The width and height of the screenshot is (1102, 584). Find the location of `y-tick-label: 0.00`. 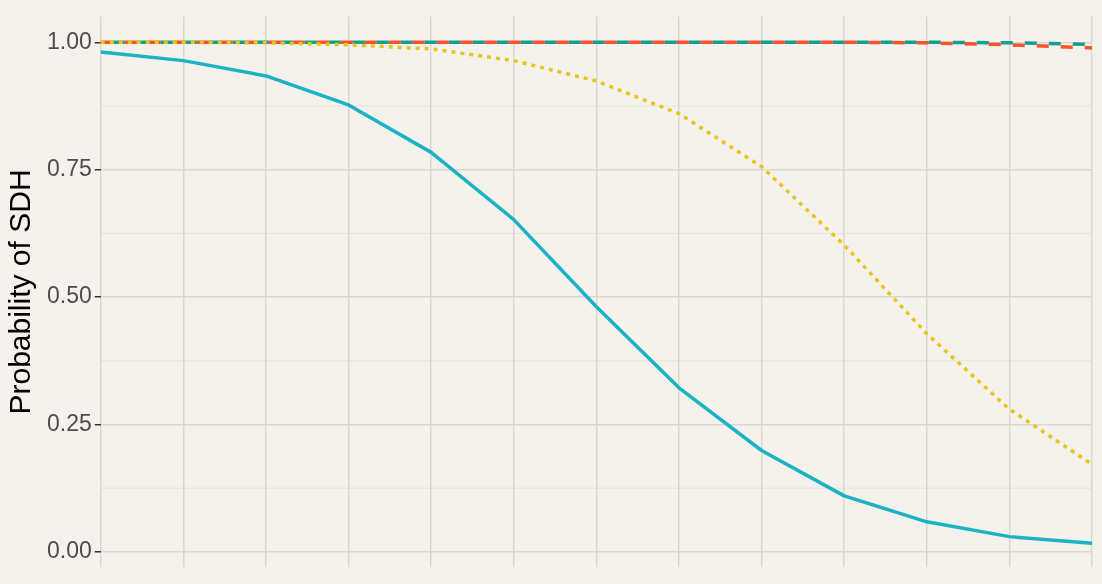

y-tick-label: 0.00 is located at coordinates (69, 550).